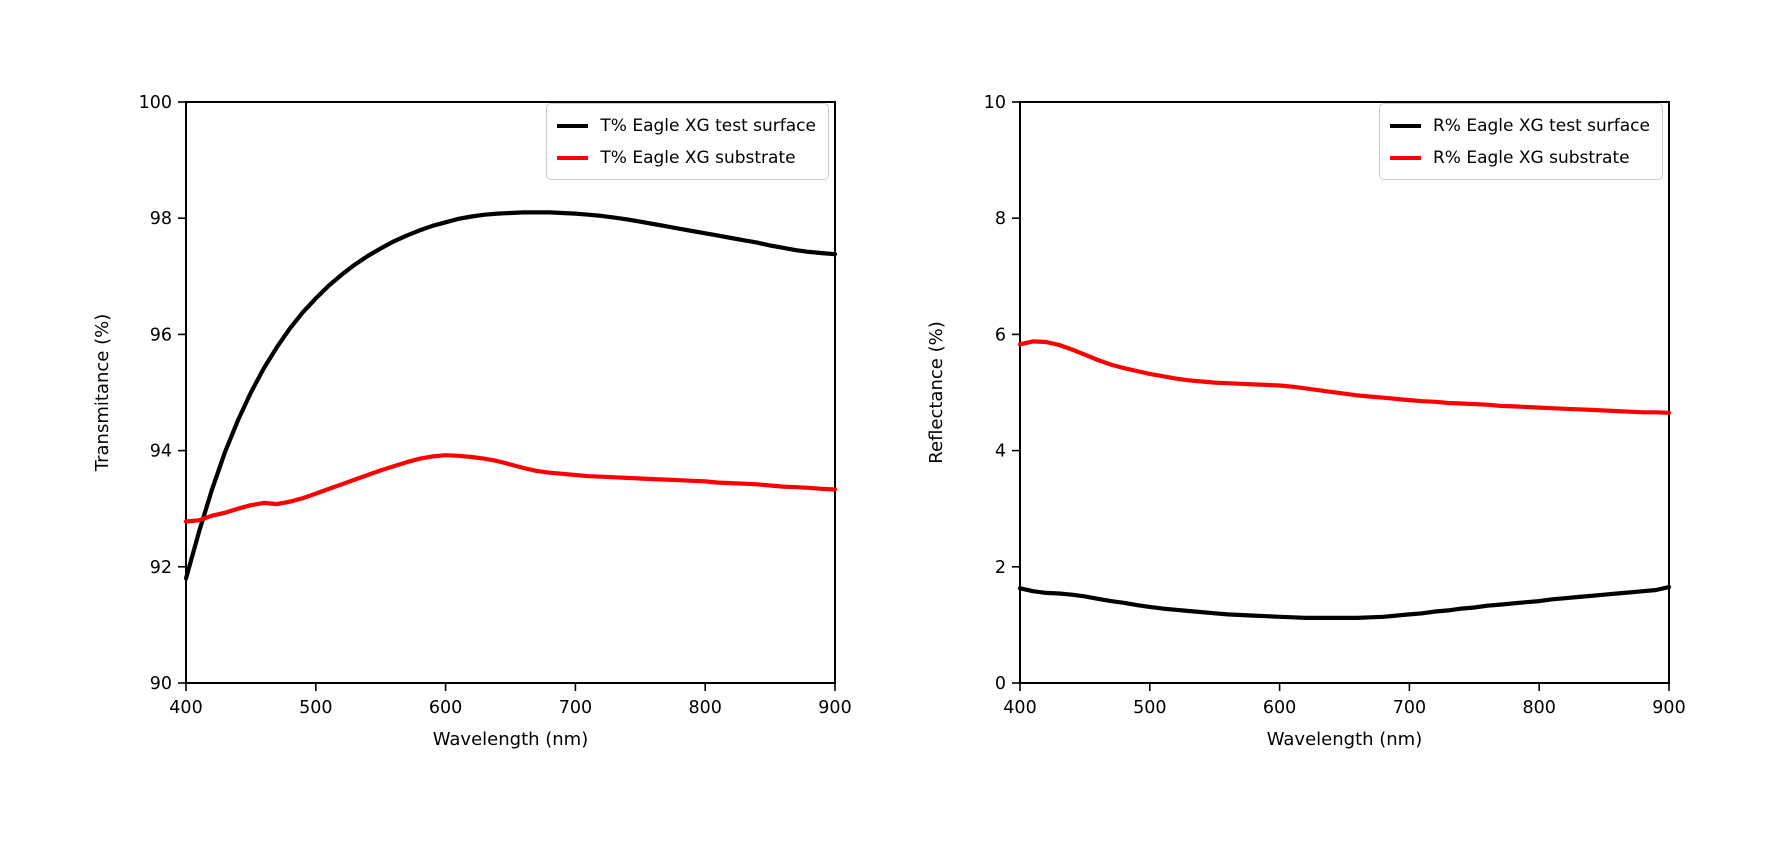 The height and width of the screenshot is (852, 1768). What do you see at coordinates (102, 393) in the screenshot?
I see `y-axis-title: Transmitance (%)` at bounding box center [102, 393].